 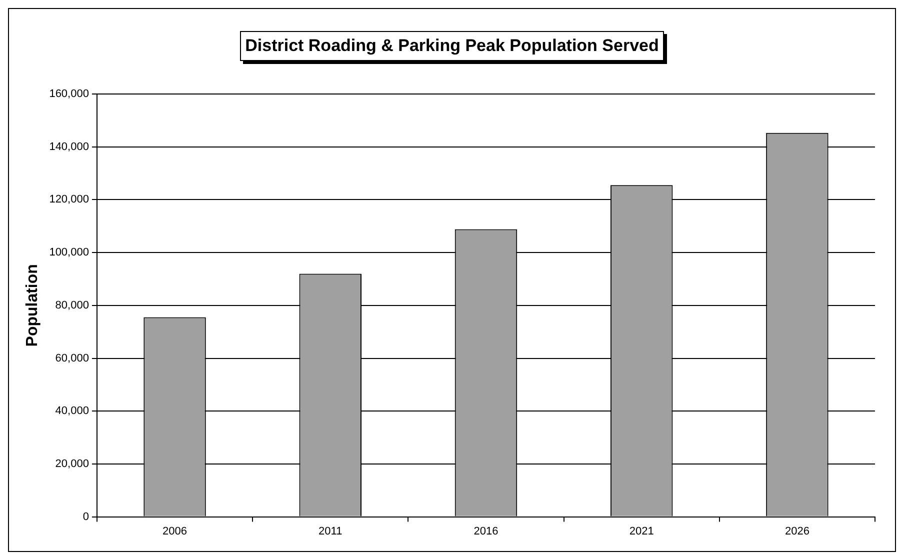 I want to click on y-tick-label: 0, so click(x=85, y=516).